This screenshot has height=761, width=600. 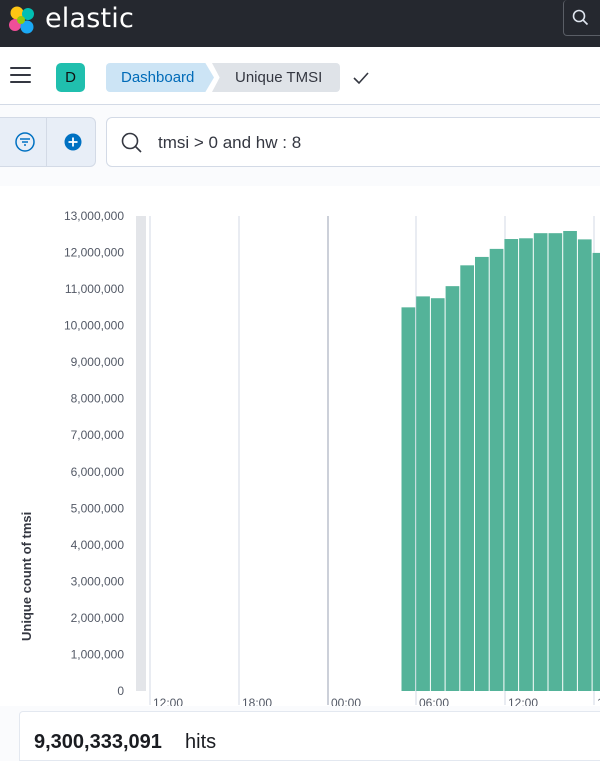 What do you see at coordinates (26, 576) in the screenshot?
I see `y-axis-label: Unique count of tmsi` at bounding box center [26, 576].